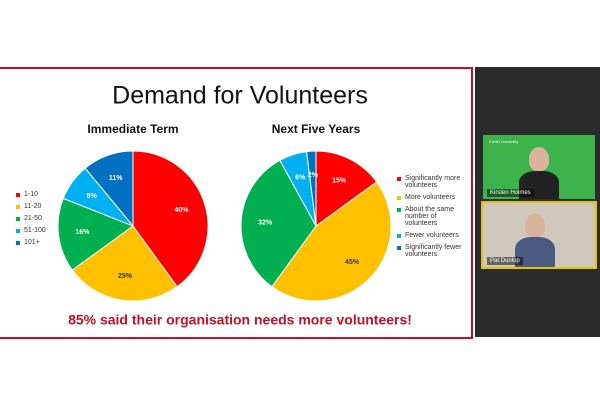 The width and height of the screenshot is (600, 420). What do you see at coordinates (125, 276) in the screenshot?
I see `data-label: 25%` at bounding box center [125, 276].